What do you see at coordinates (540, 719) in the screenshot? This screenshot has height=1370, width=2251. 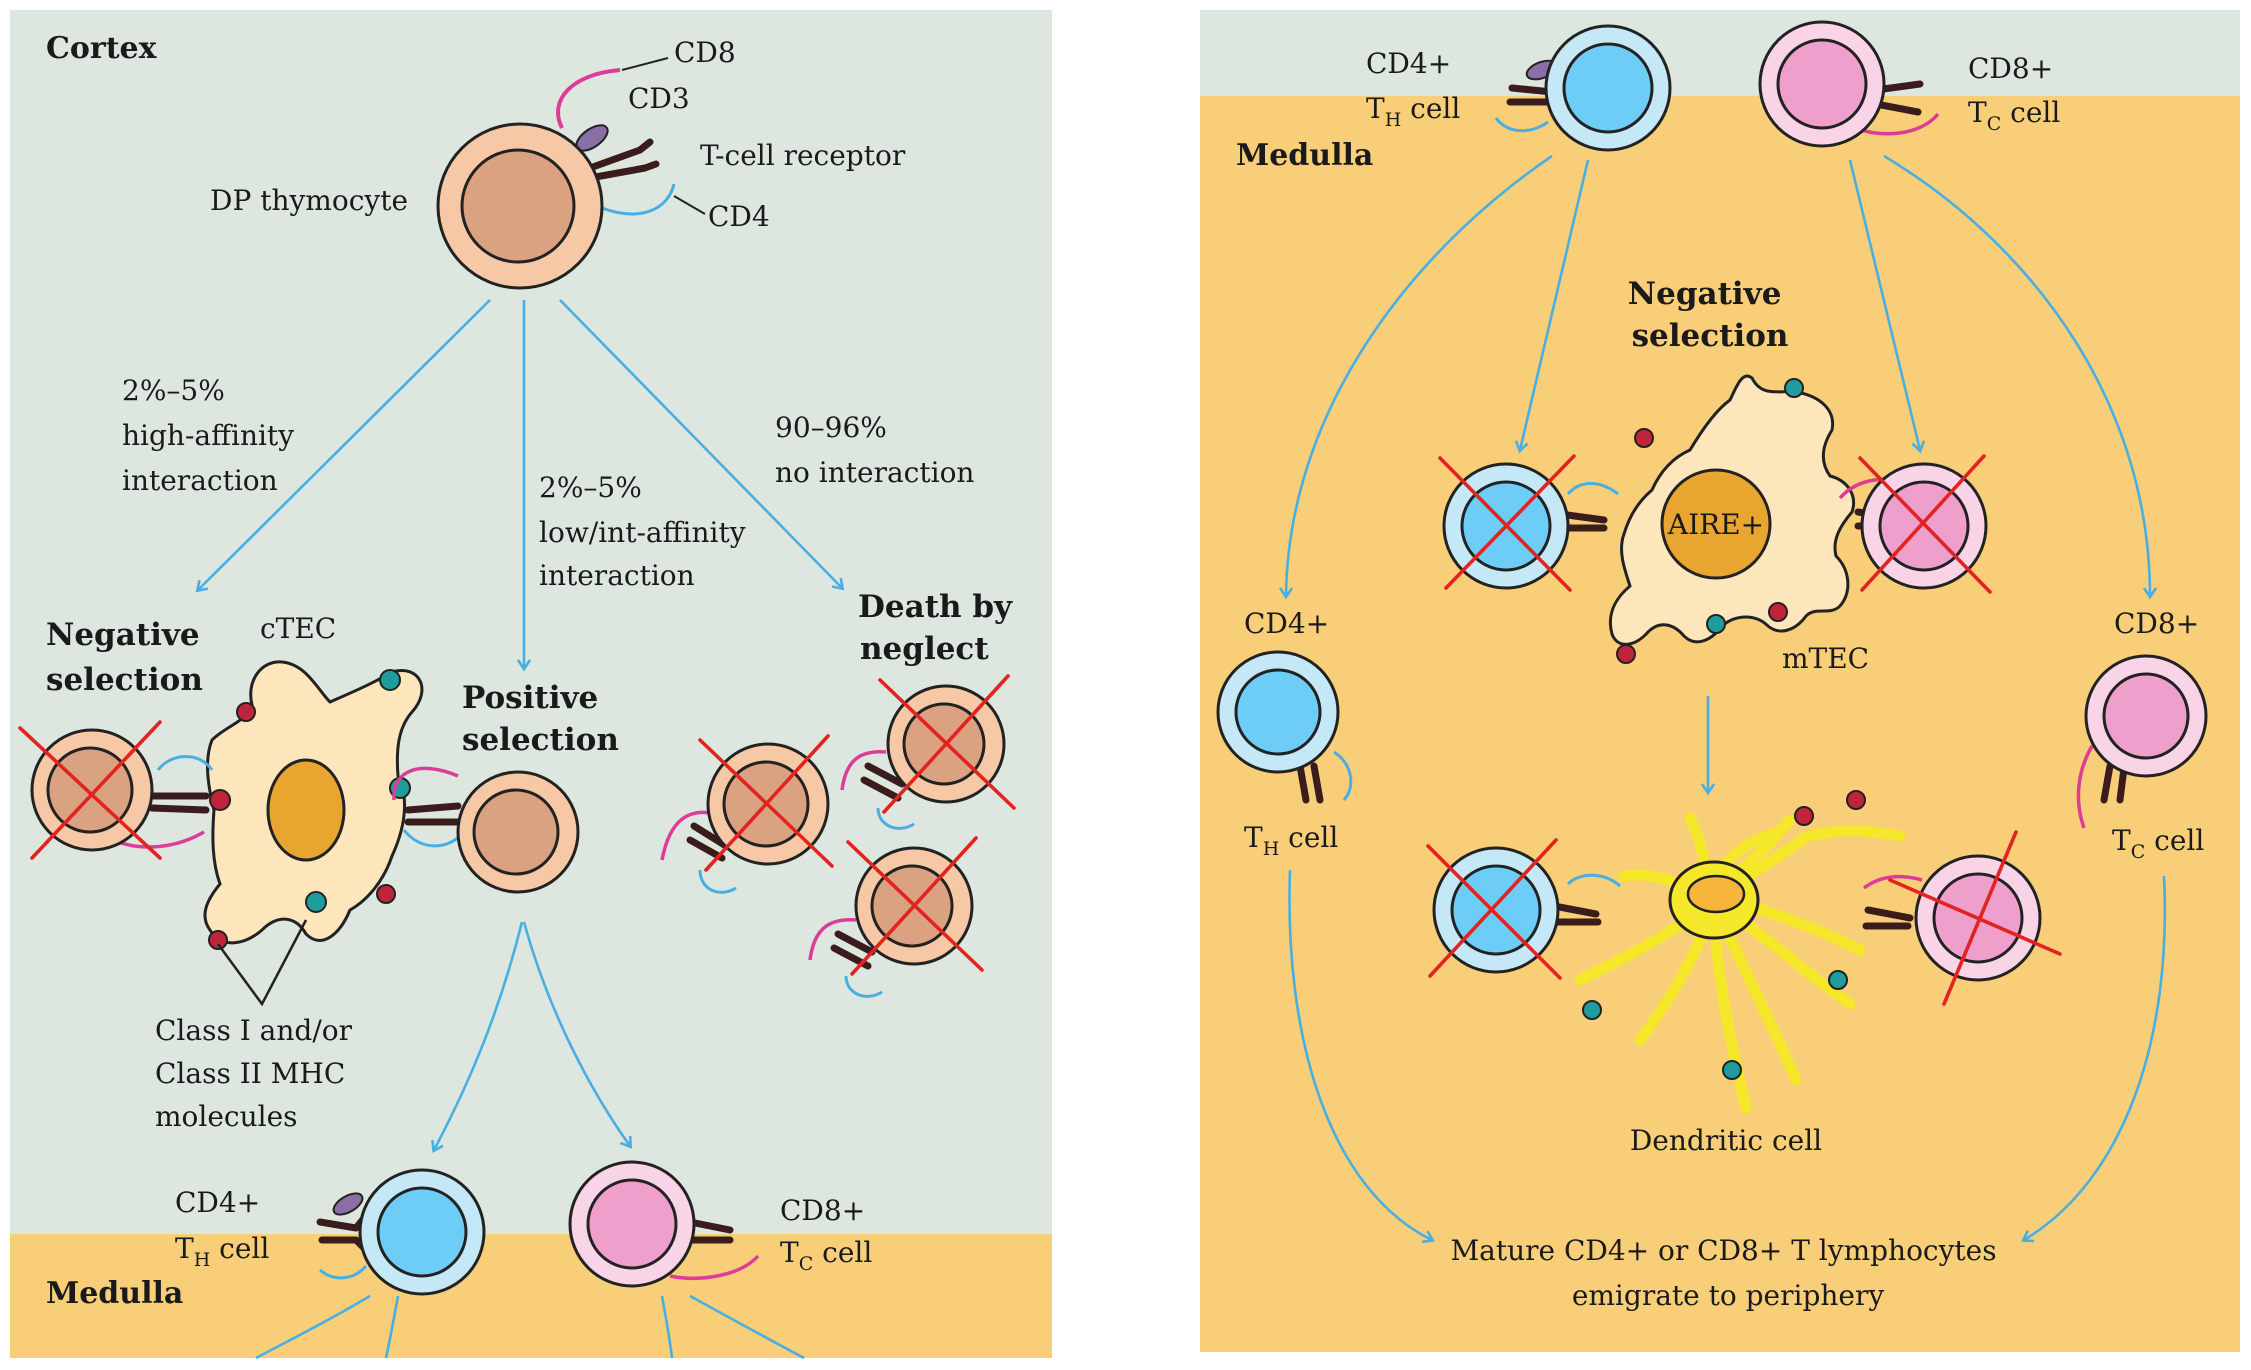 I see `positive-selection-label: Positive selection` at bounding box center [540, 719].